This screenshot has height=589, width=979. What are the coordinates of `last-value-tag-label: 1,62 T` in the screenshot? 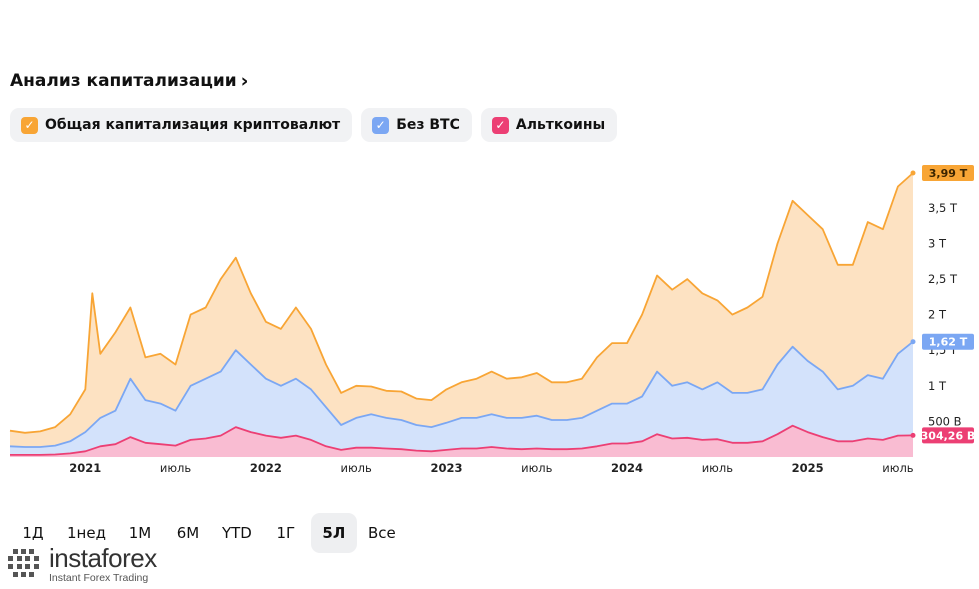 It's located at (948, 342).